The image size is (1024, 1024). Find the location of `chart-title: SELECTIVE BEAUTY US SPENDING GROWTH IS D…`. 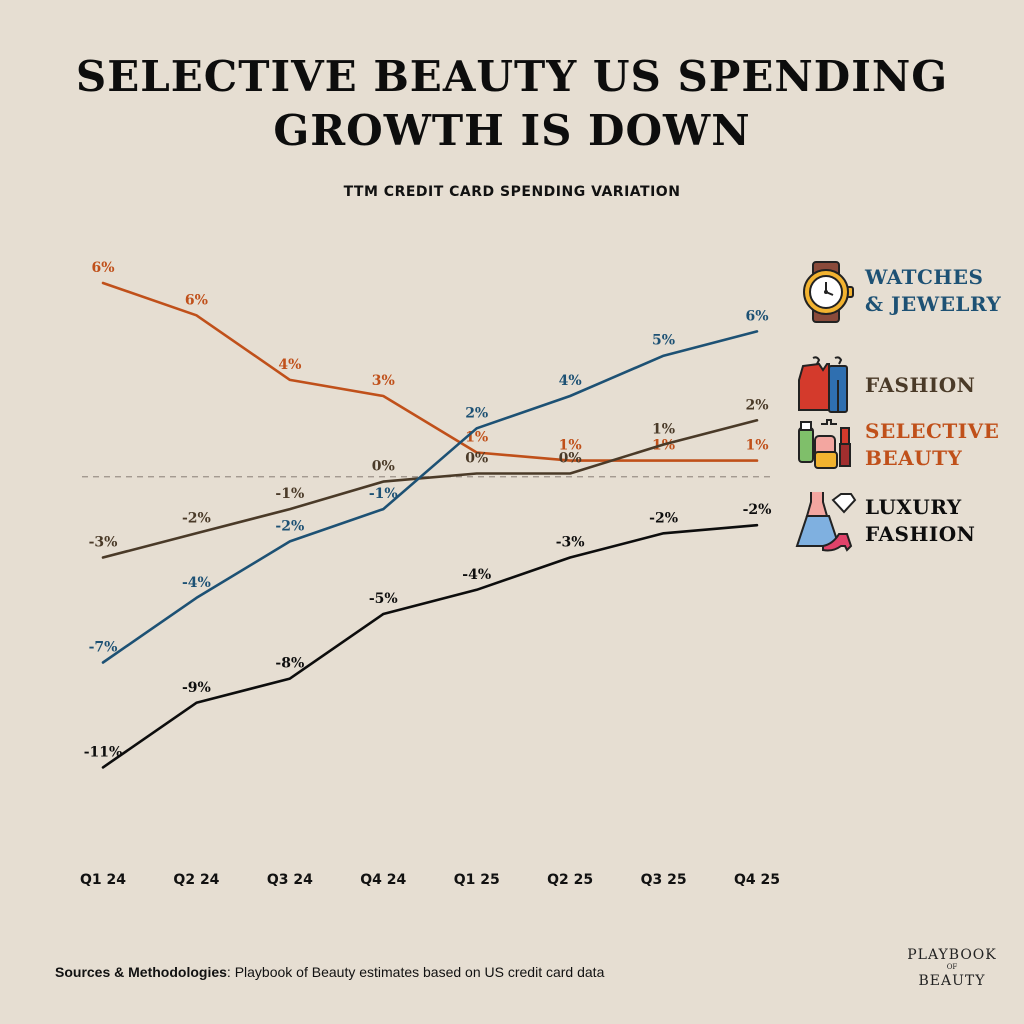

chart-title: SELECTIVE BEAUTY US SPENDING GROWTH IS D… is located at coordinates (512, 104).